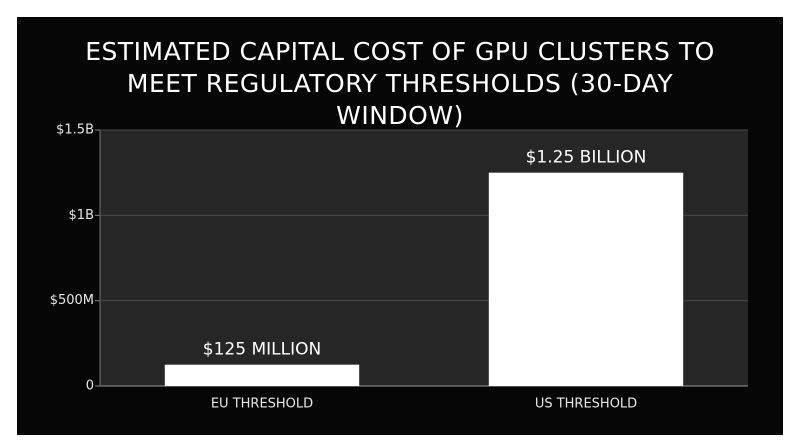 This screenshot has width=800, height=447. Describe the element at coordinates (586, 158) in the screenshot. I see `value-label: $1.25 BILLION` at that location.